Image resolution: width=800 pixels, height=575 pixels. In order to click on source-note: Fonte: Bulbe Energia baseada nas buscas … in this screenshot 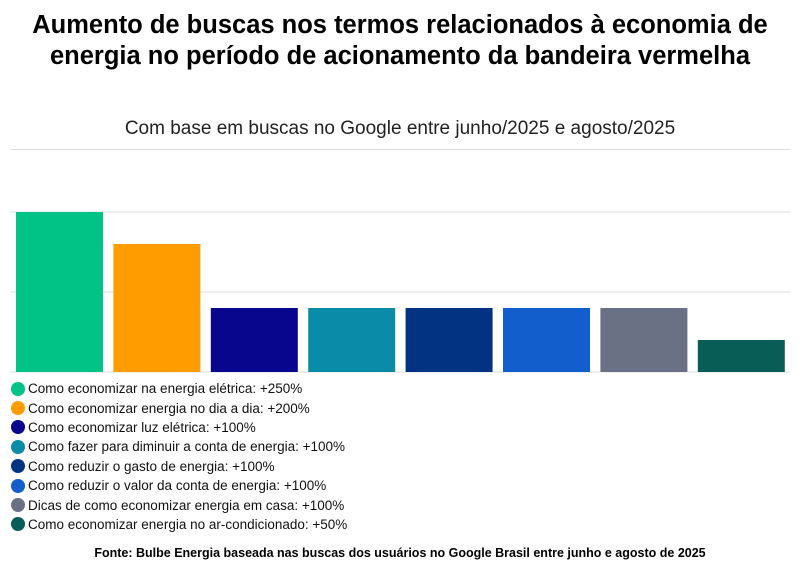, I will do `click(400, 553)`.